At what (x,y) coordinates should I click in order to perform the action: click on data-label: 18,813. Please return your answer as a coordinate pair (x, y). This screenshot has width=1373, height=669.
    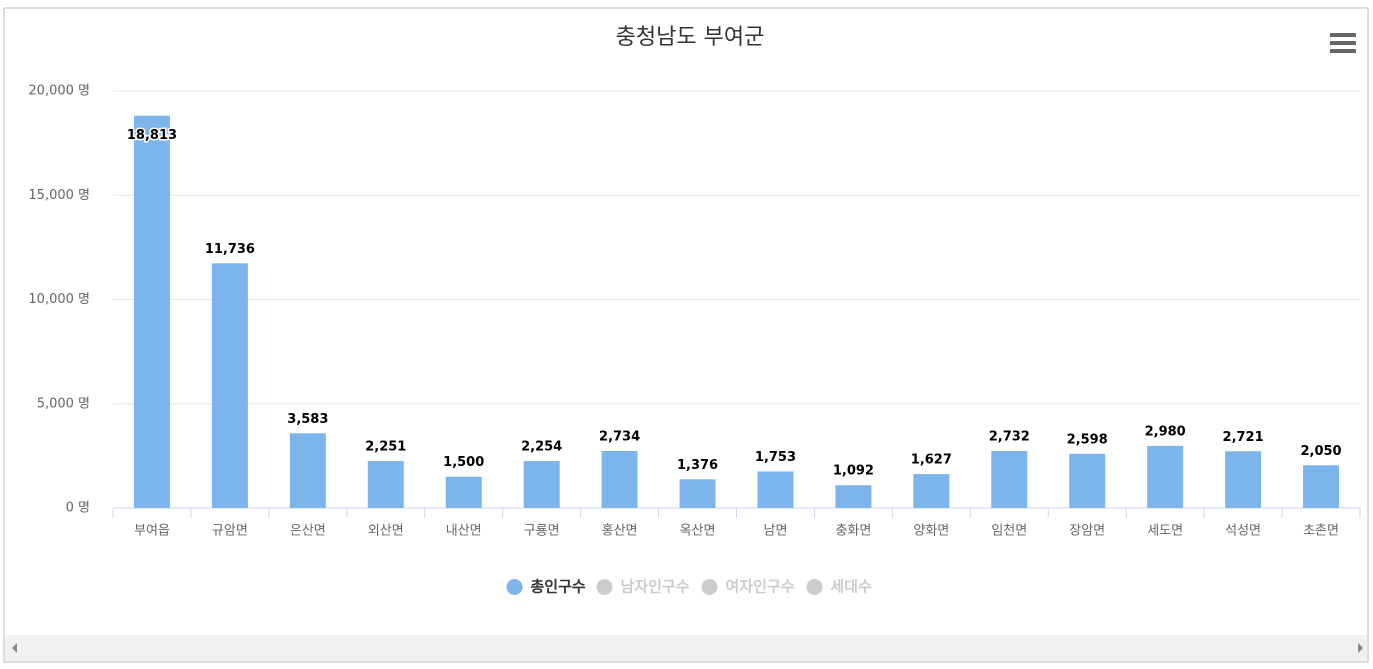
    Looking at the image, I should click on (152, 135).